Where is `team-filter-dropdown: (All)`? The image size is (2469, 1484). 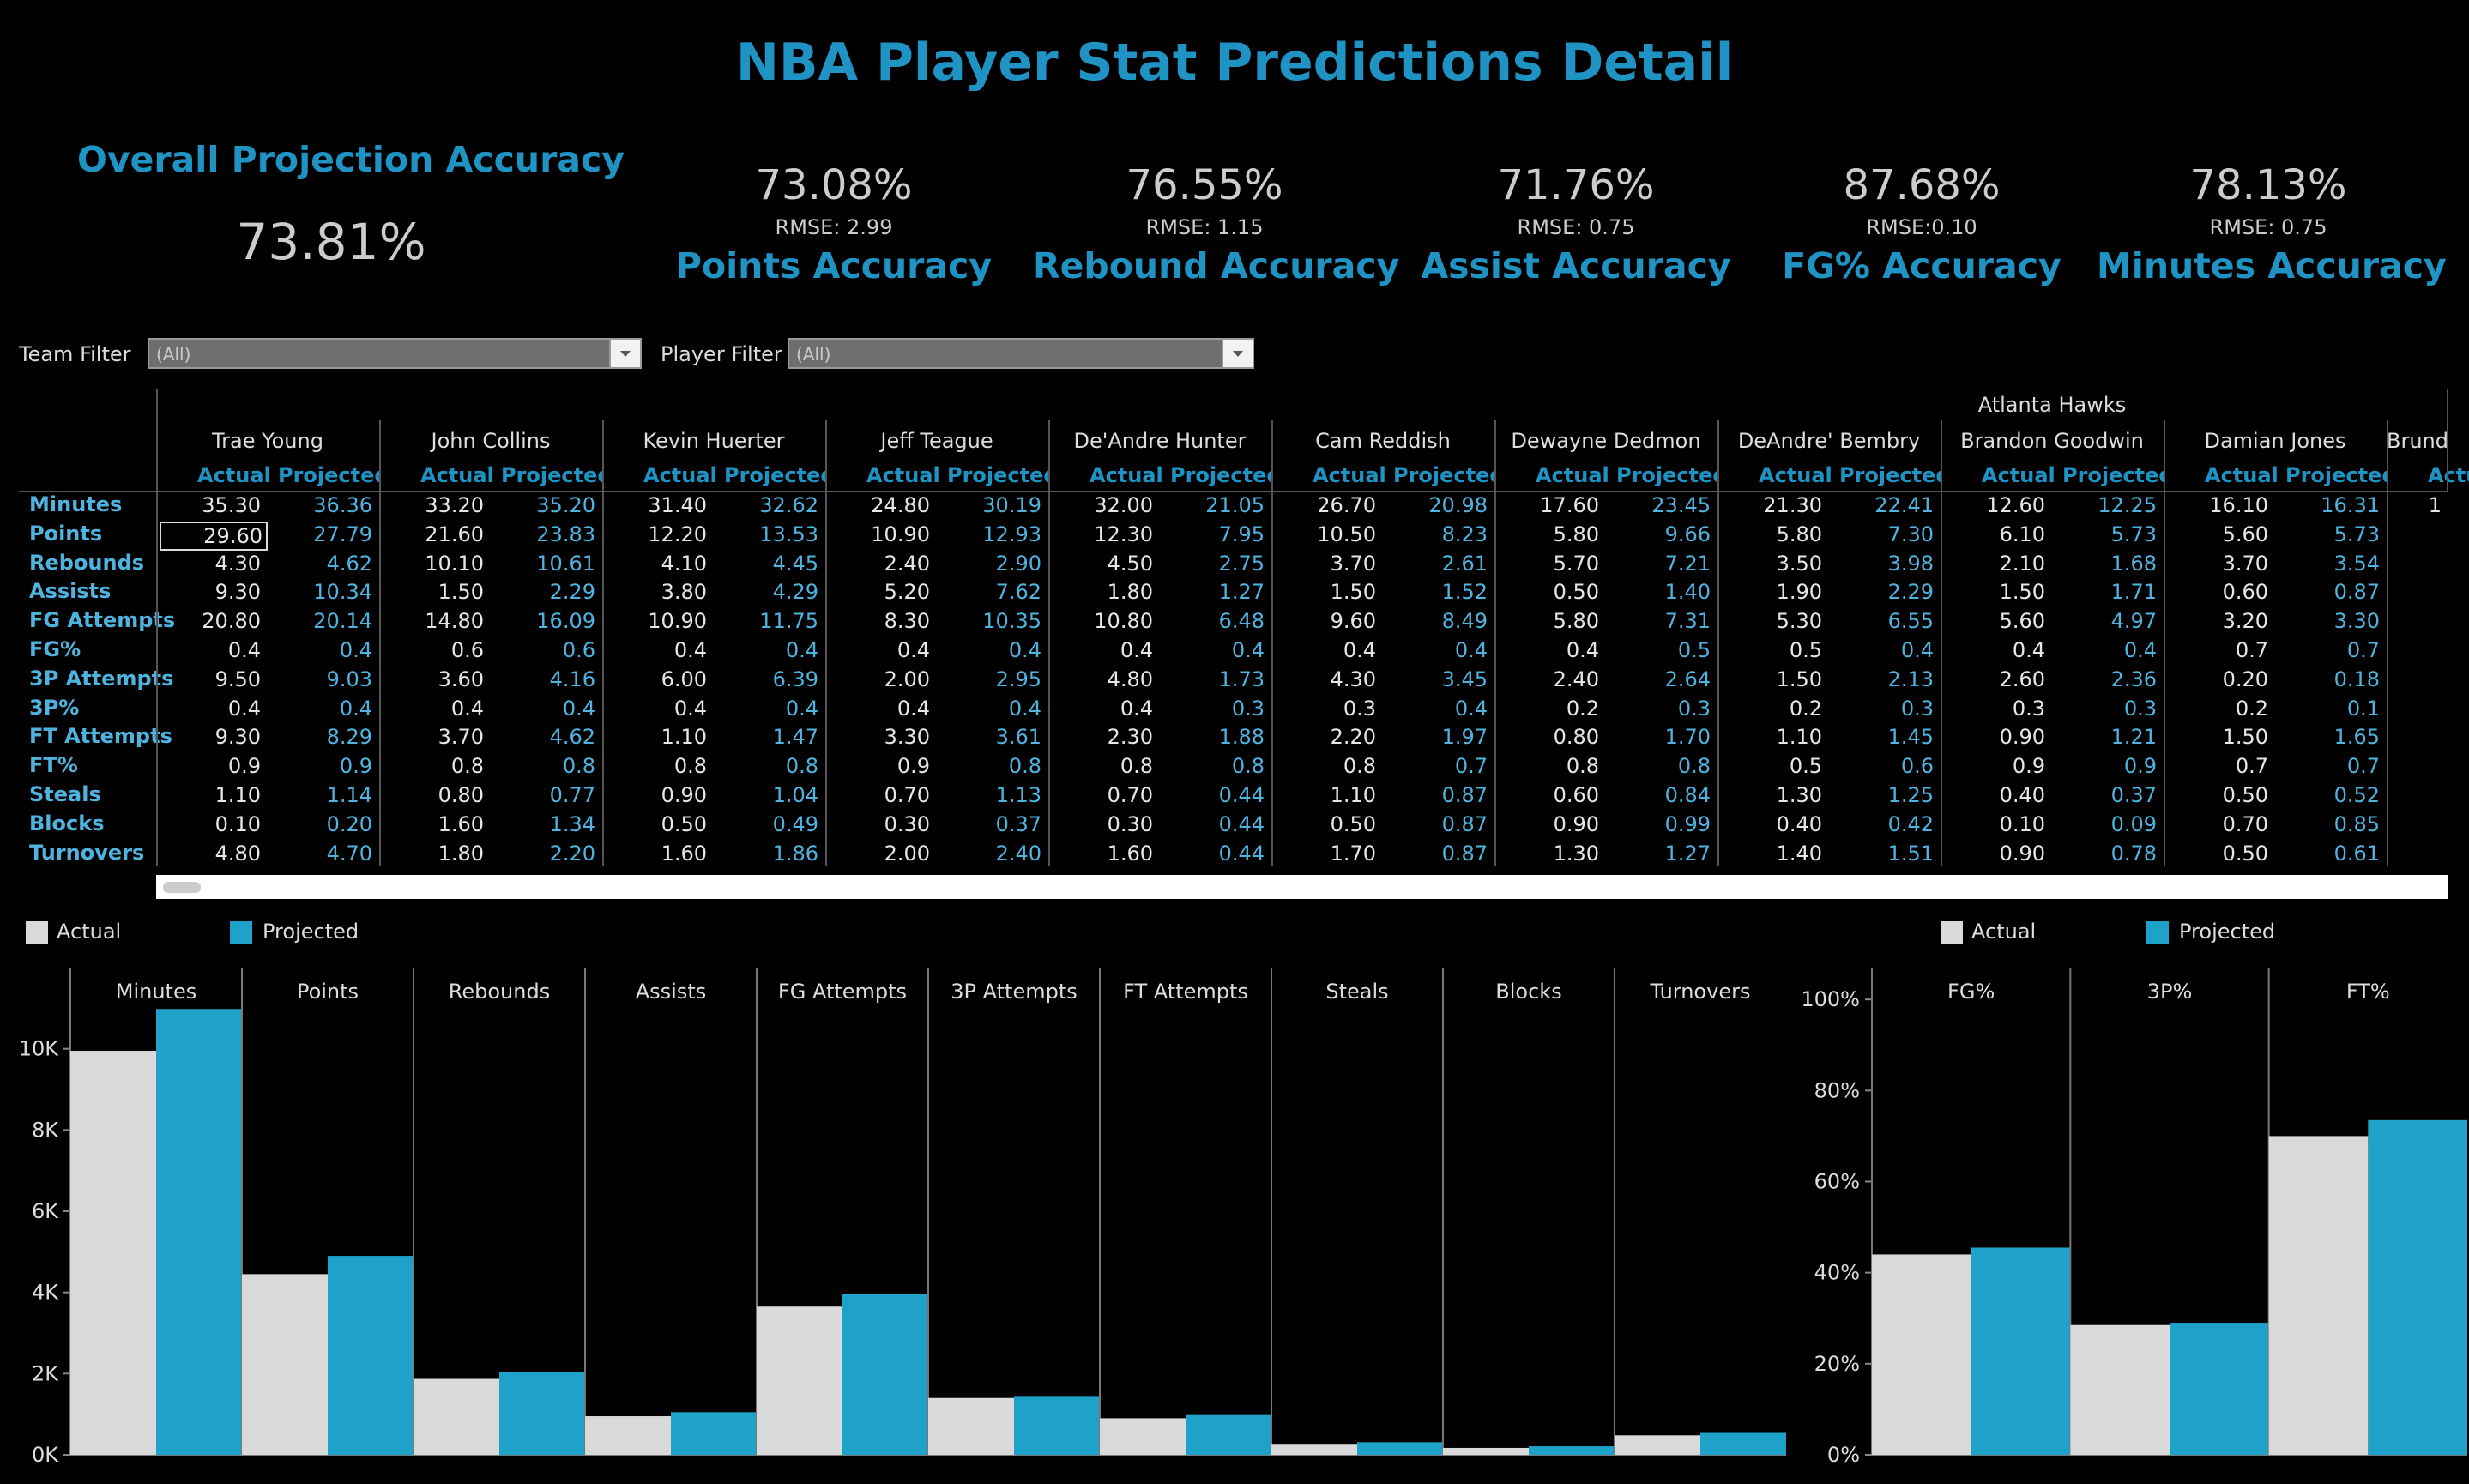 team-filter-dropdown: (All) is located at coordinates (395, 353).